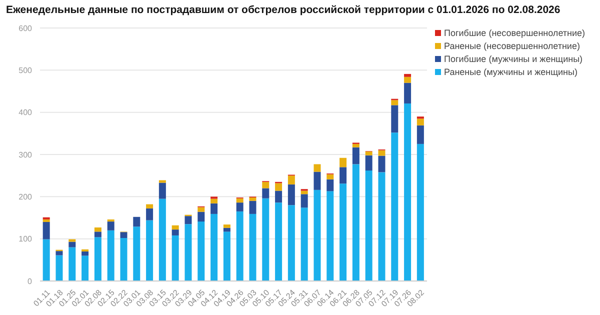  What do you see at coordinates (25, 197) in the screenshot?
I see `y-tick-label: 200` at bounding box center [25, 197].